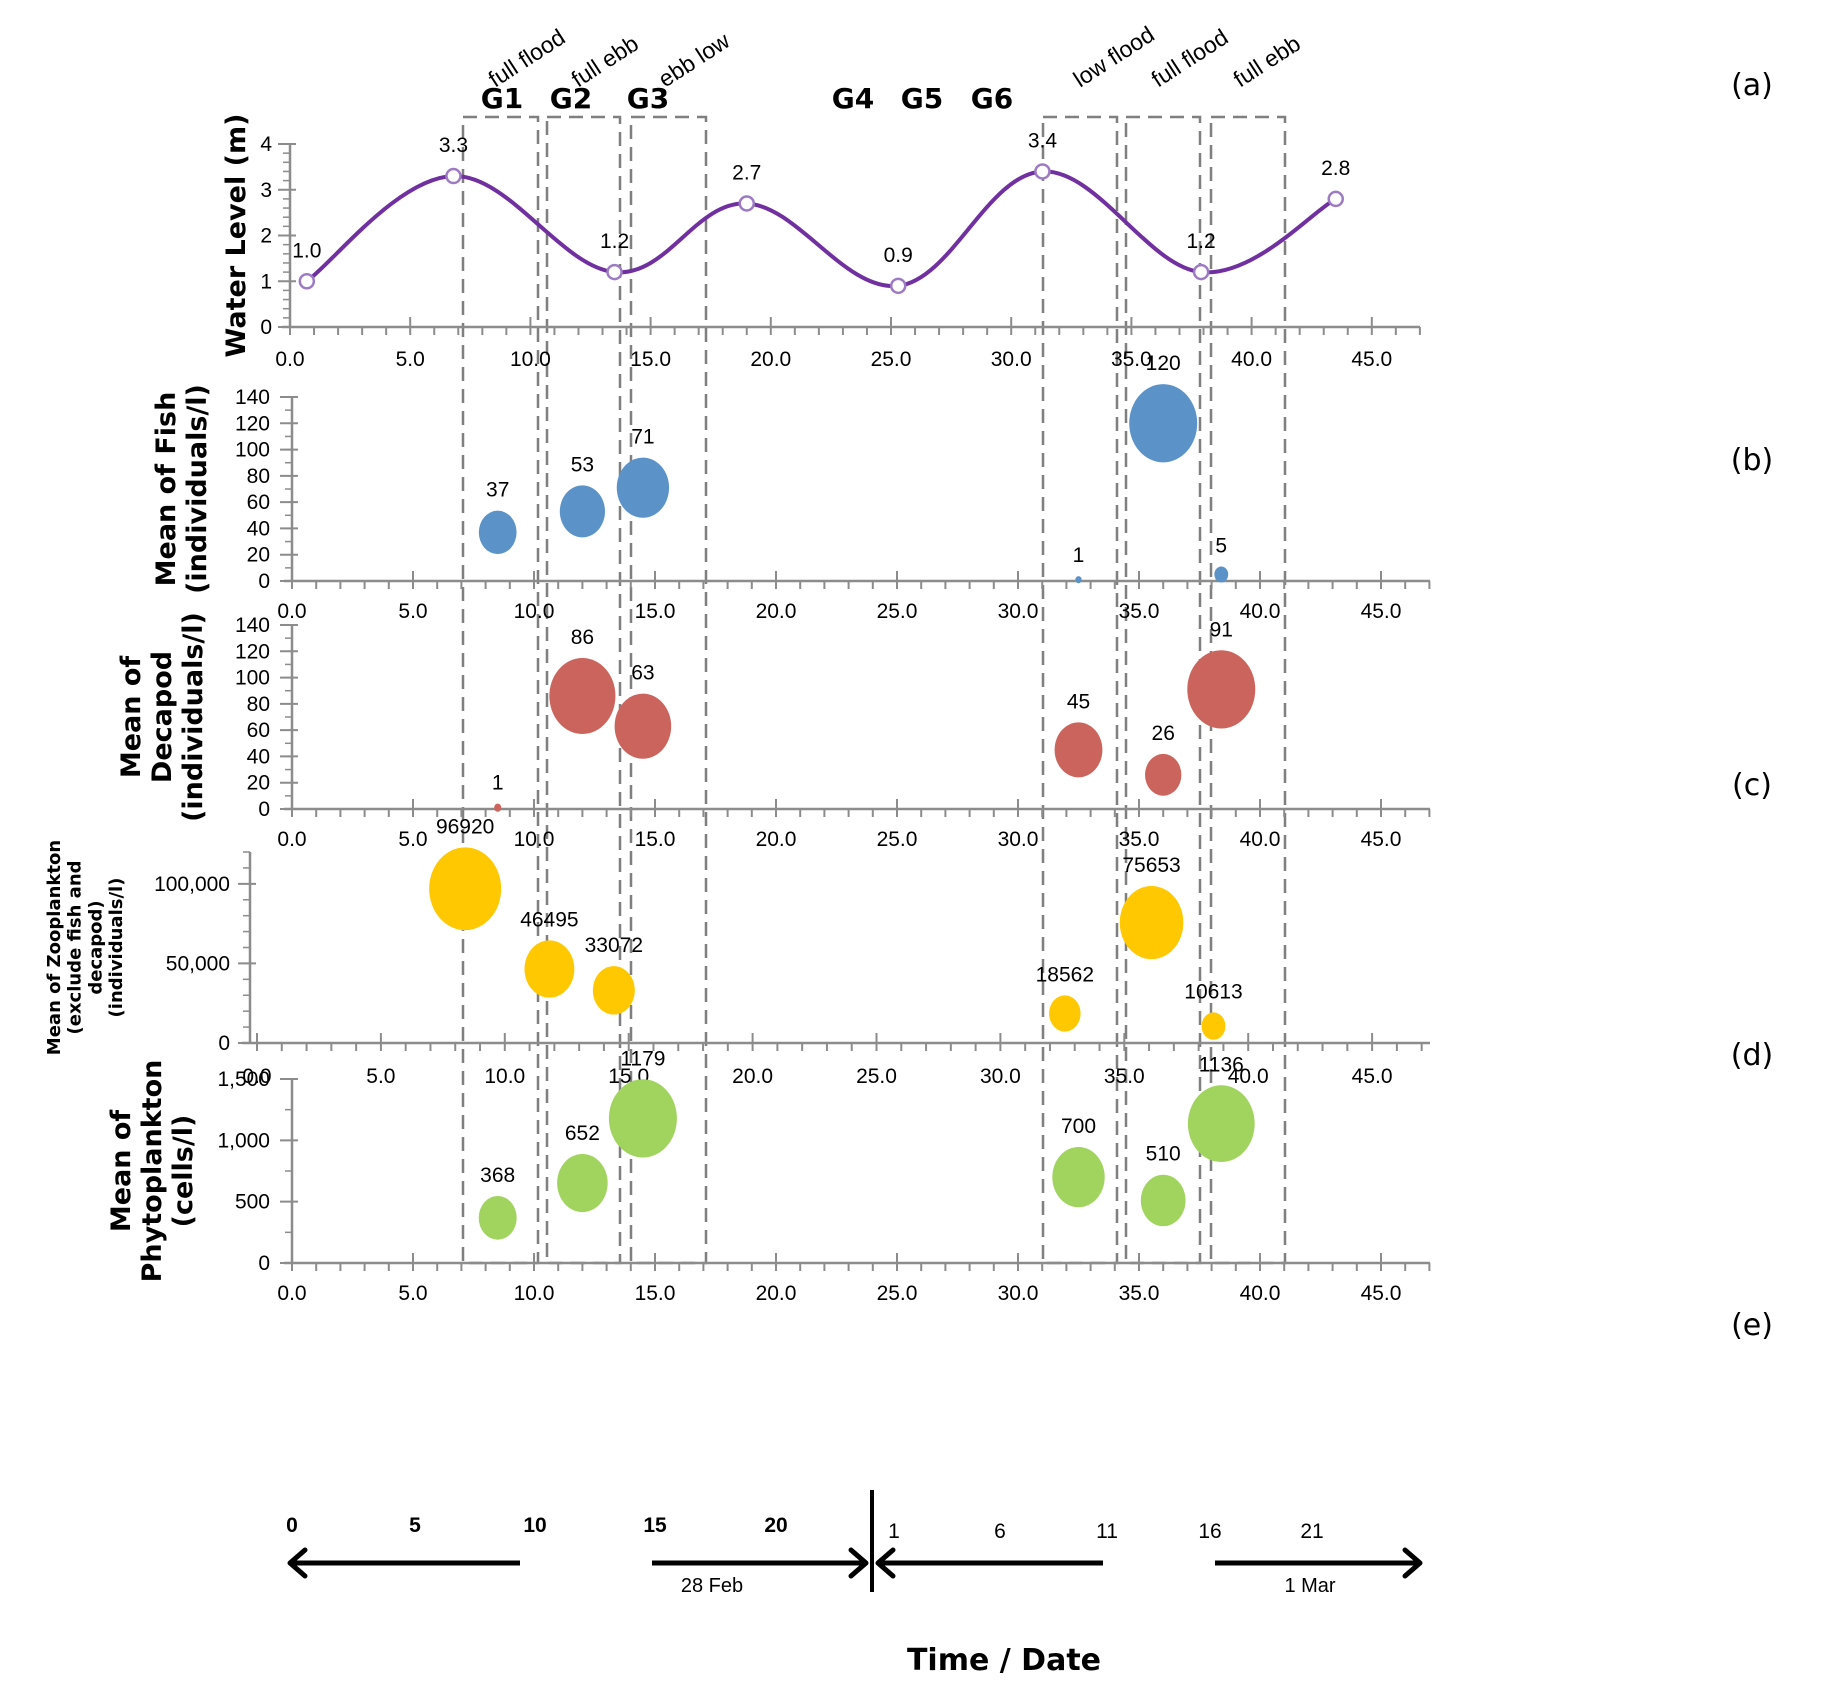 This screenshot has height=1690, width=1832. Describe the element at coordinates (571, 98) in the screenshot. I see `group-label: G2` at that location.